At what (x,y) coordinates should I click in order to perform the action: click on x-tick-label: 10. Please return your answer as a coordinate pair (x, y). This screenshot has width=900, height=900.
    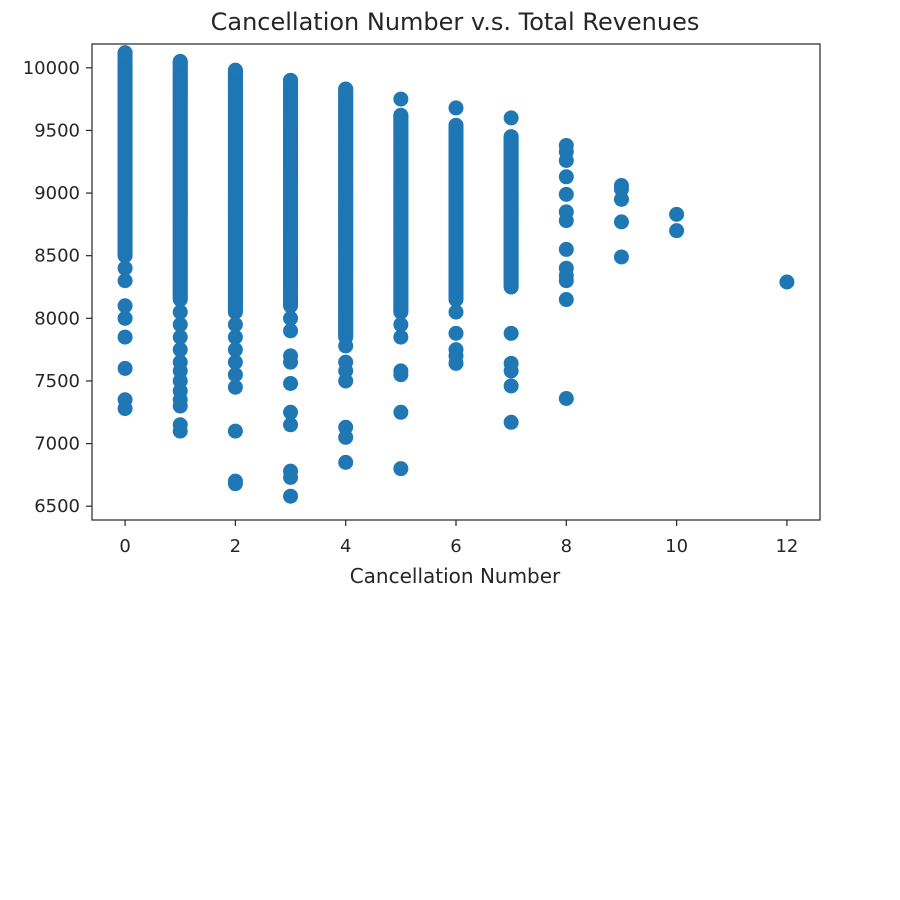
    Looking at the image, I should click on (676, 546).